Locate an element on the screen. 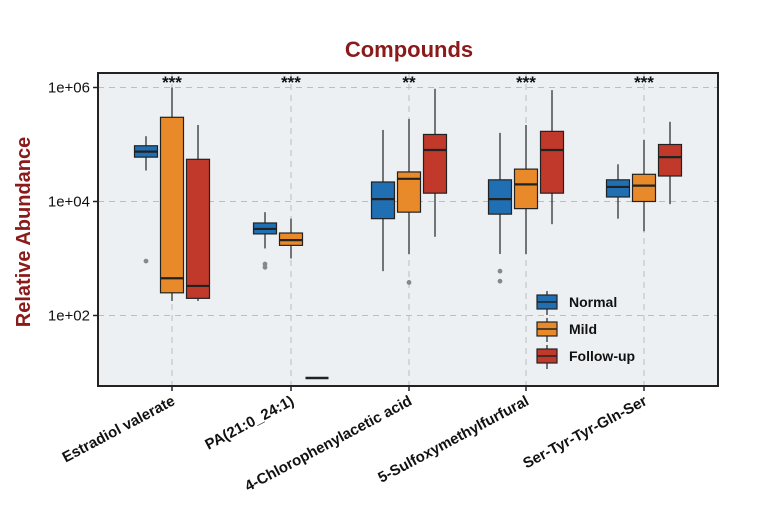 The width and height of the screenshot is (773, 524). significance-marker-1: *** is located at coordinates (291, 82).